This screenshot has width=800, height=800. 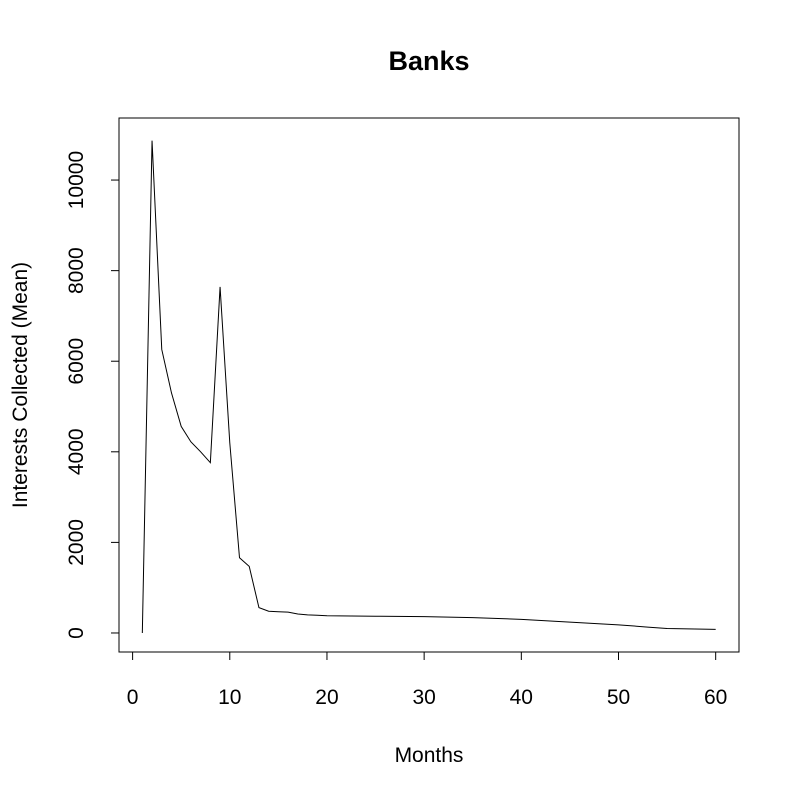 What do you see at coordinates (618, 697) in the screenshot?
I see `x-tick-label: 50` at bounding box center [618, 697].